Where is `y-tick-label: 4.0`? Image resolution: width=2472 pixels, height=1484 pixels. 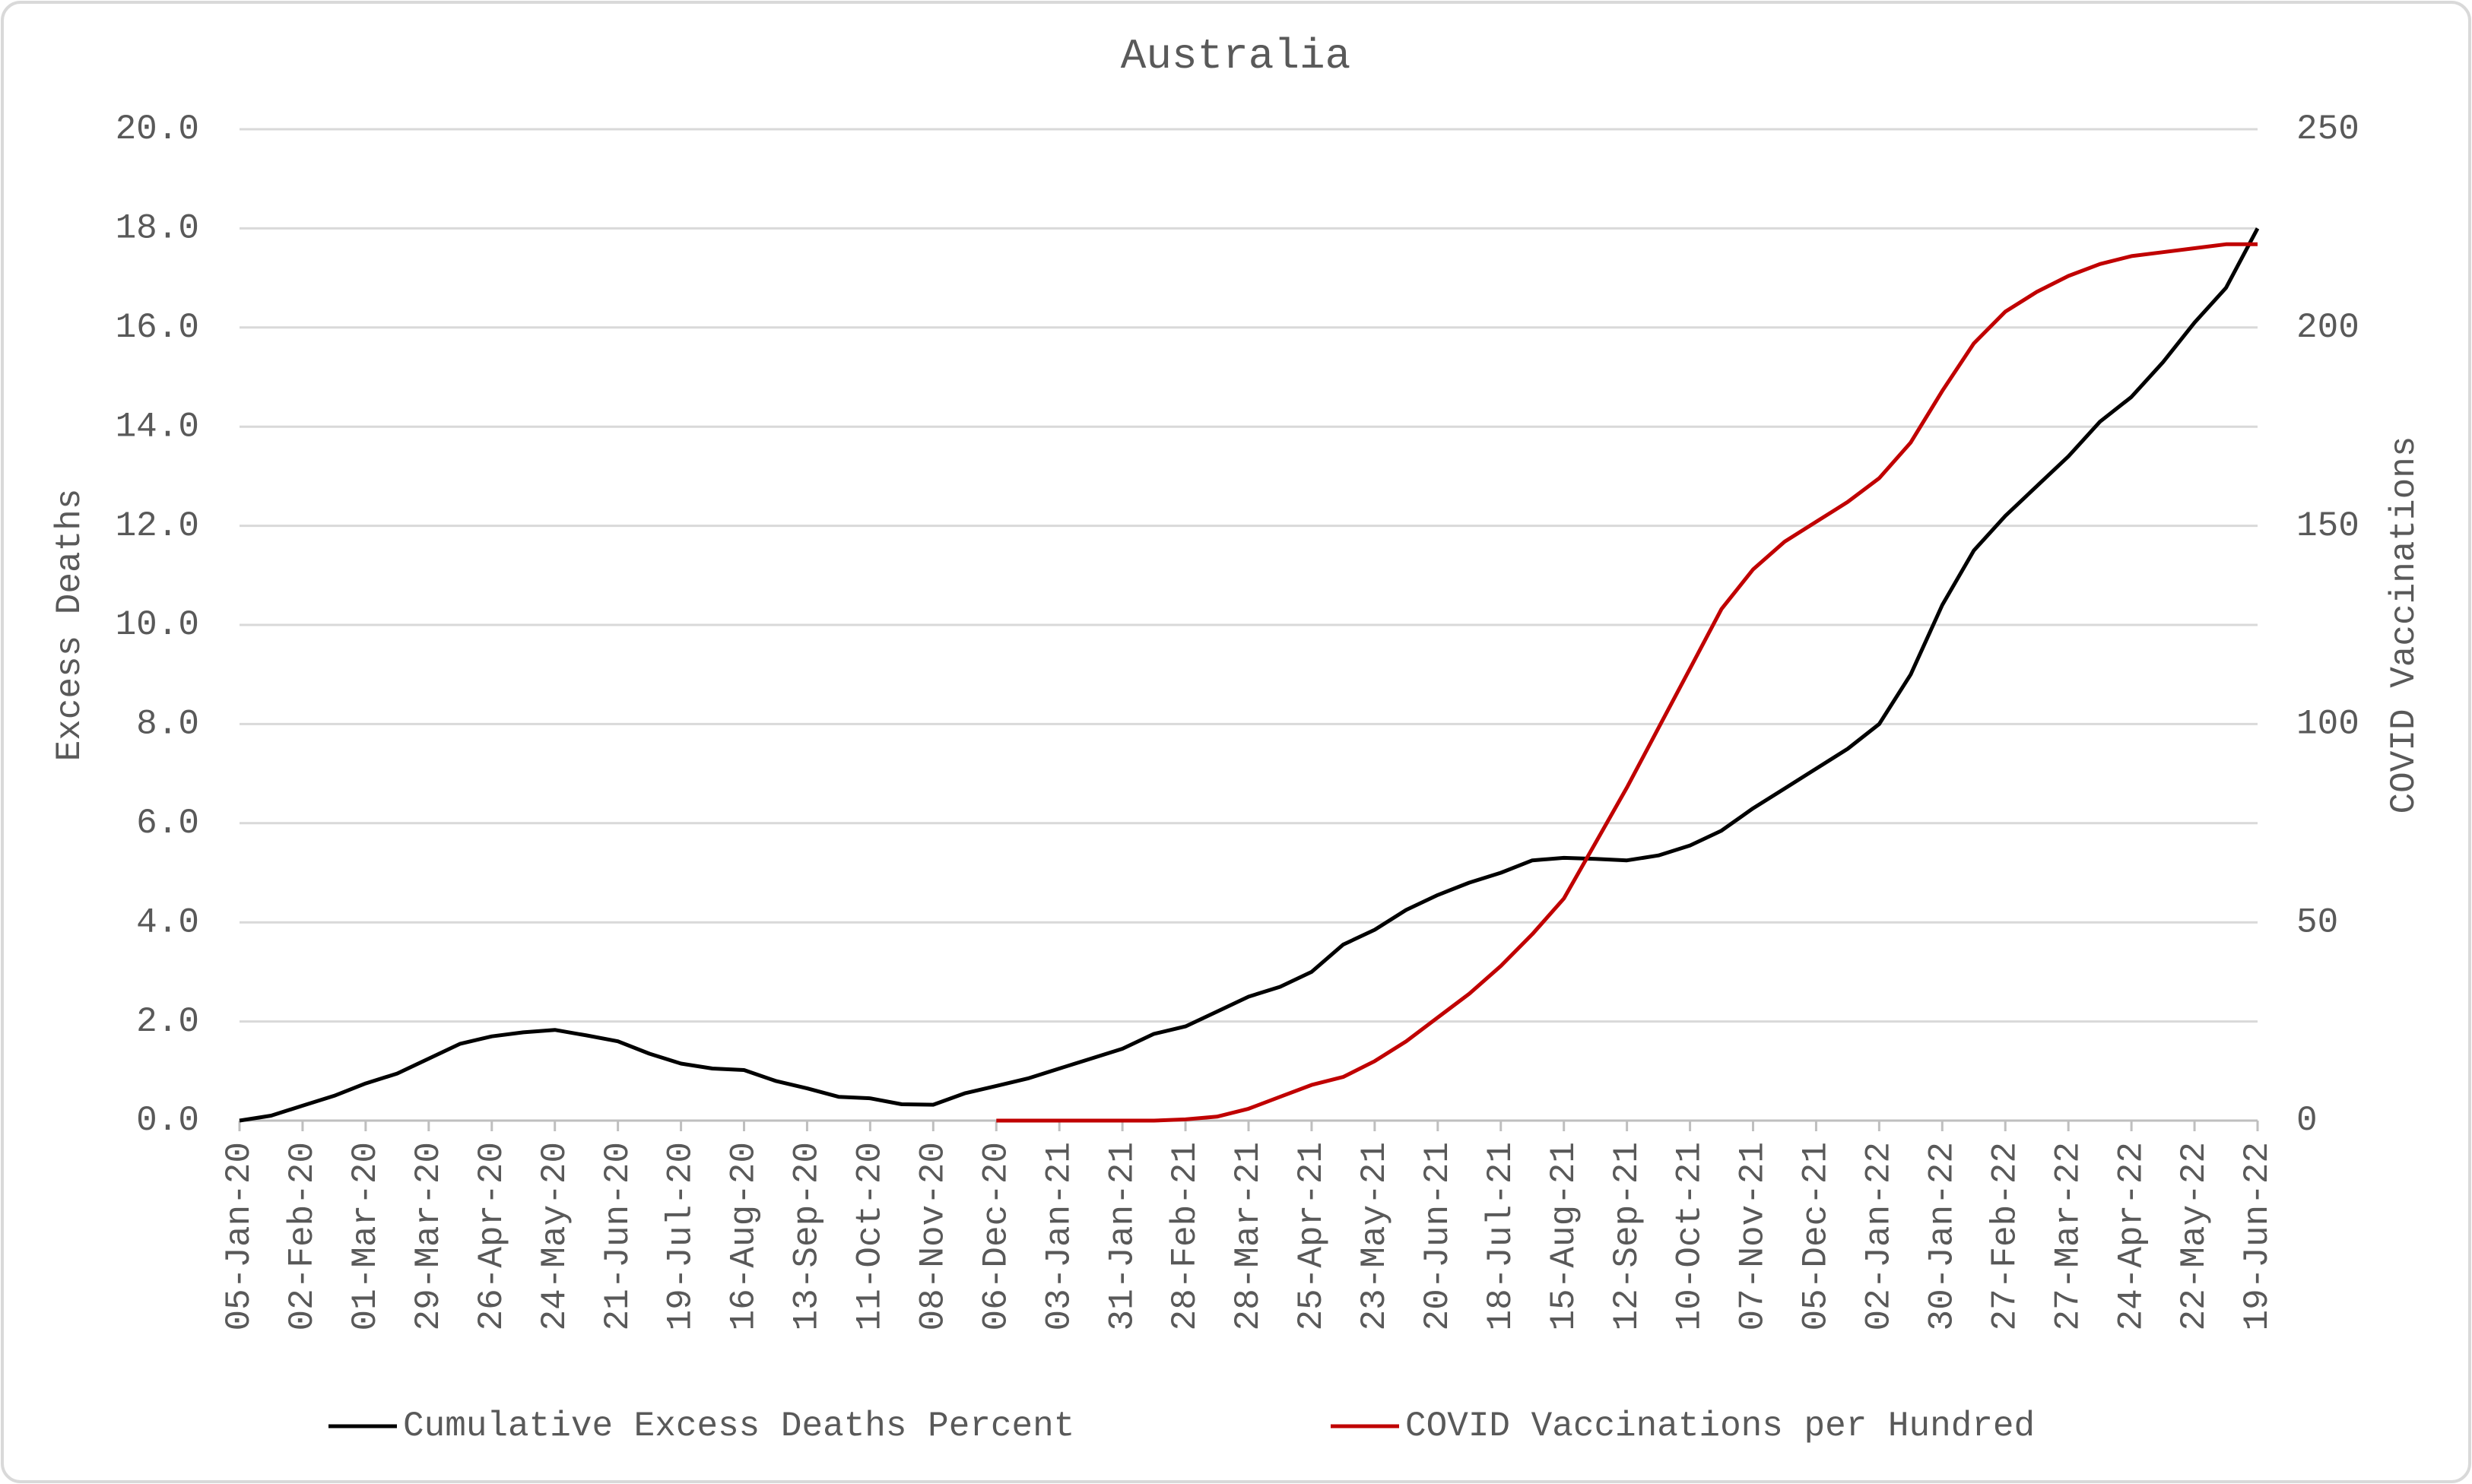 y-tick-label: 4.0 is located at coordinates (168, 922).